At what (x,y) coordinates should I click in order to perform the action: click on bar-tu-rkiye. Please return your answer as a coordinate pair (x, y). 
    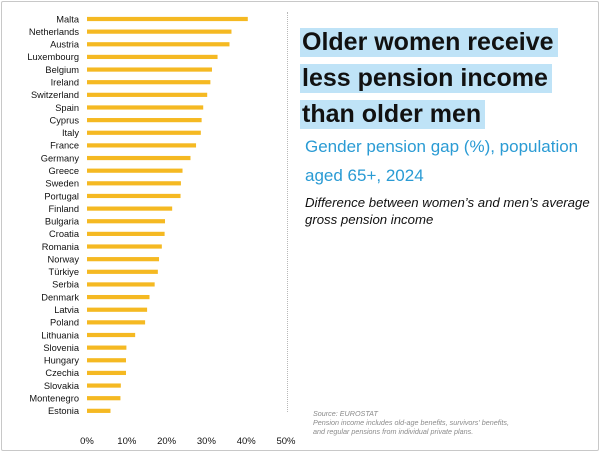
    Looking at the image, I should click on (122, 271).